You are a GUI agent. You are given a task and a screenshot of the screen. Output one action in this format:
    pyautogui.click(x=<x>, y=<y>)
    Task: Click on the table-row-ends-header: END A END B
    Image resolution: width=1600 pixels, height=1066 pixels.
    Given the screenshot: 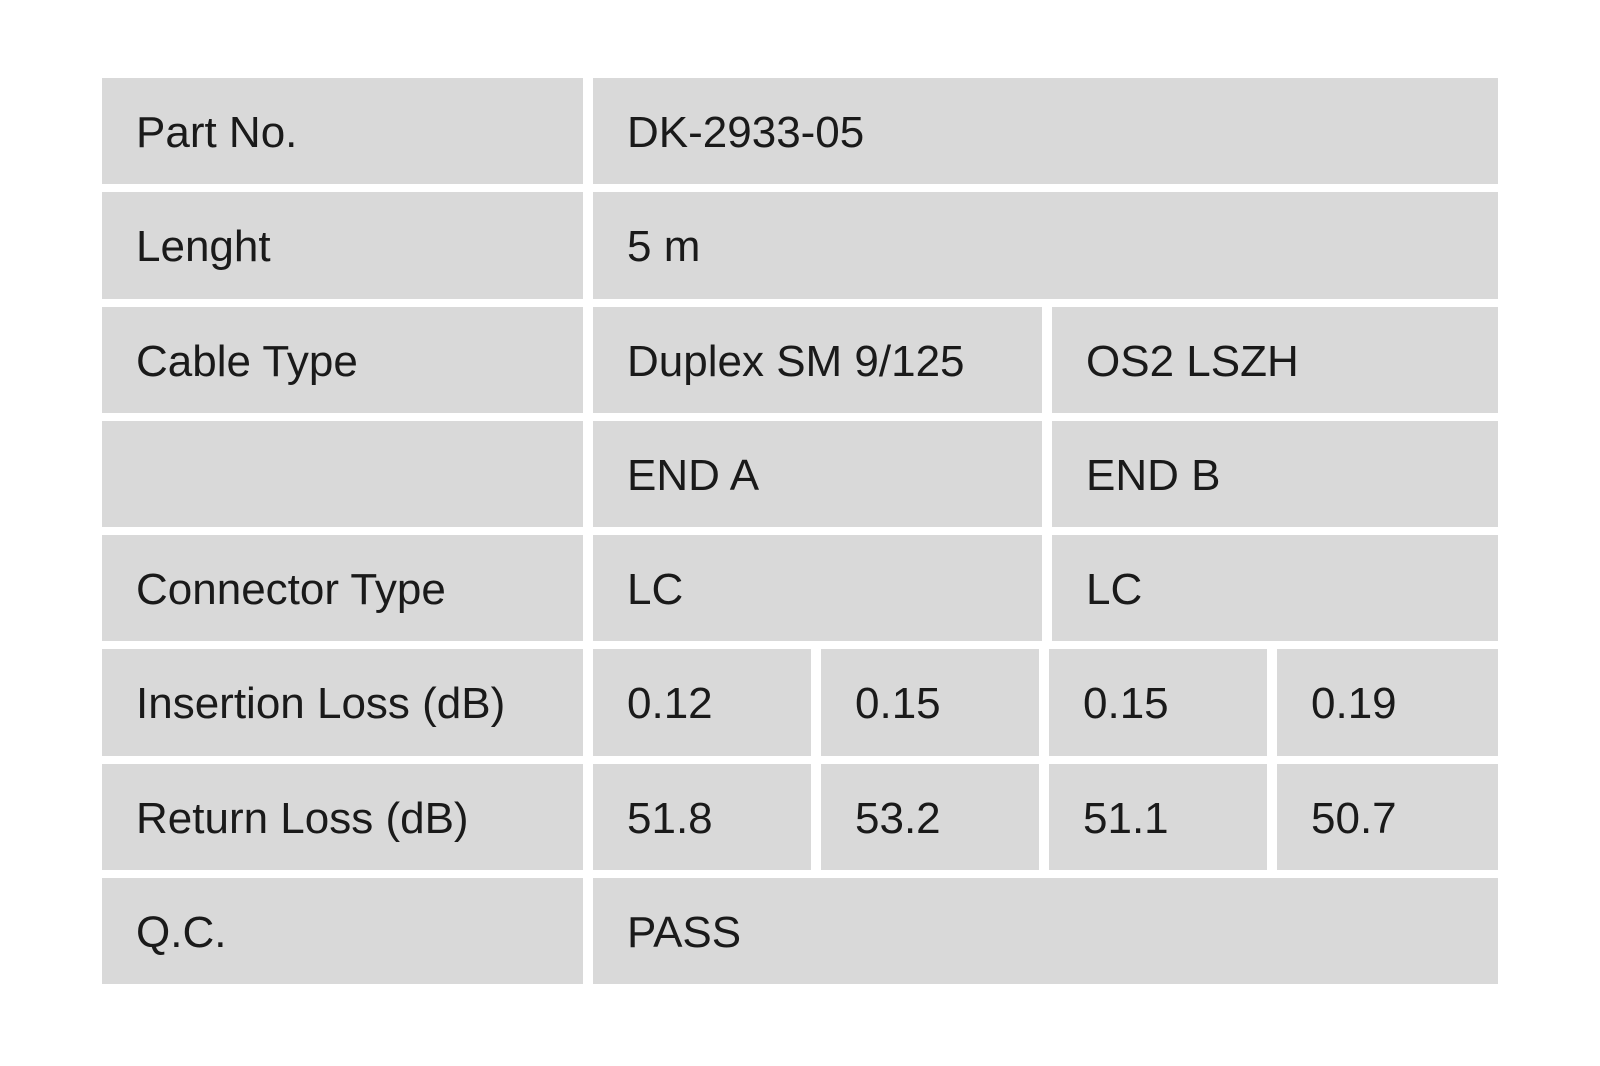 What is the action you would take?
    pyautogui.click(x=800, y=473)
    